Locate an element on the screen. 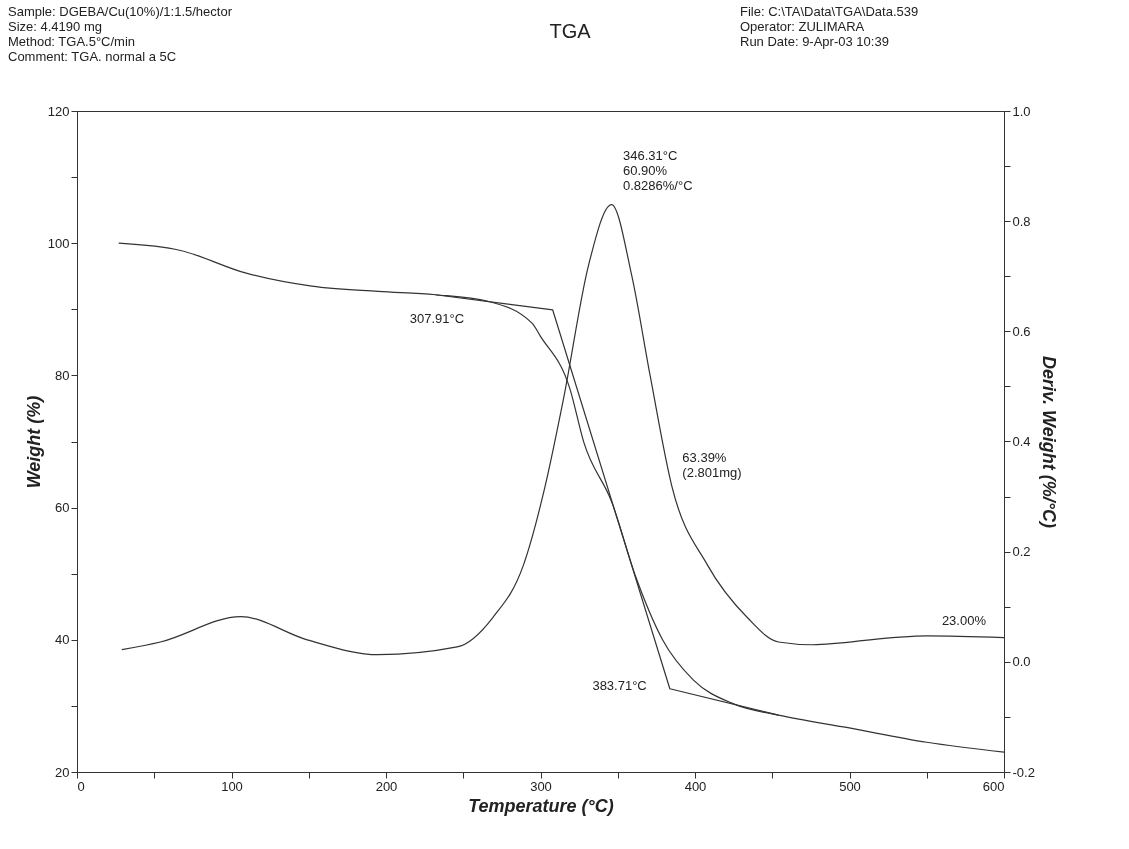  text: Method: TGA.5°C/min is located at coordinates (72, 41).